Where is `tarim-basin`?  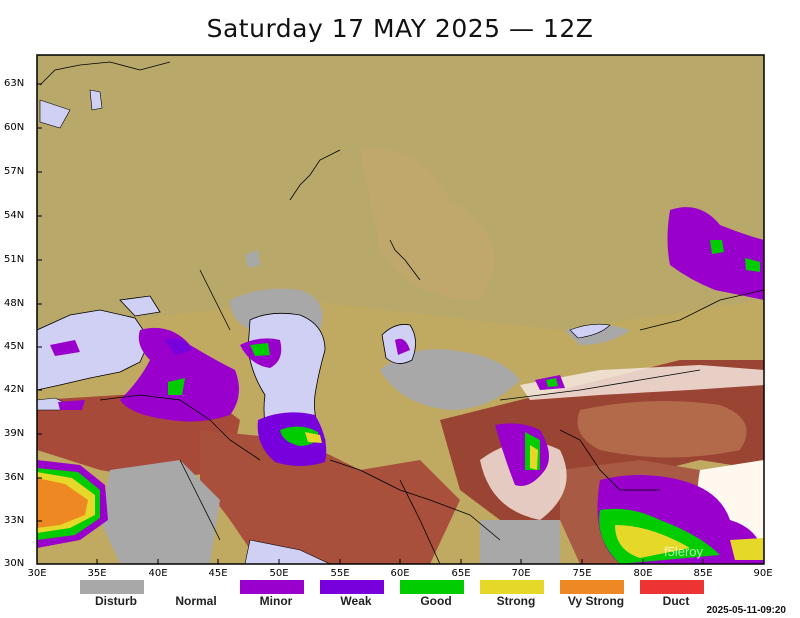
tarim-basin is located at coordinates (662, 429).